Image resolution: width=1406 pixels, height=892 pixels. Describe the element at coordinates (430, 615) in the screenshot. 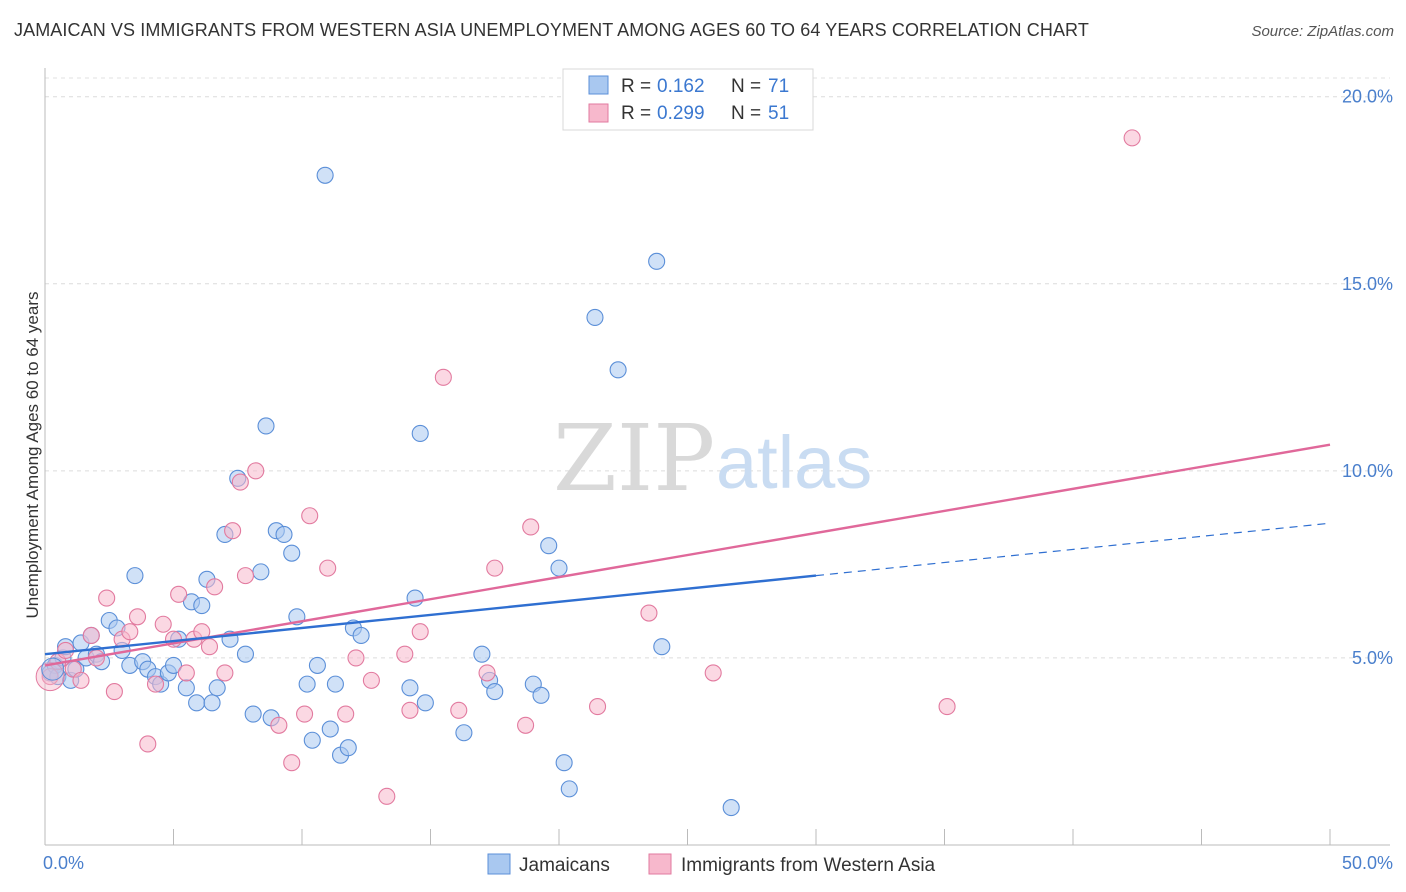

I see `trend-line-jamaicans` at that location.